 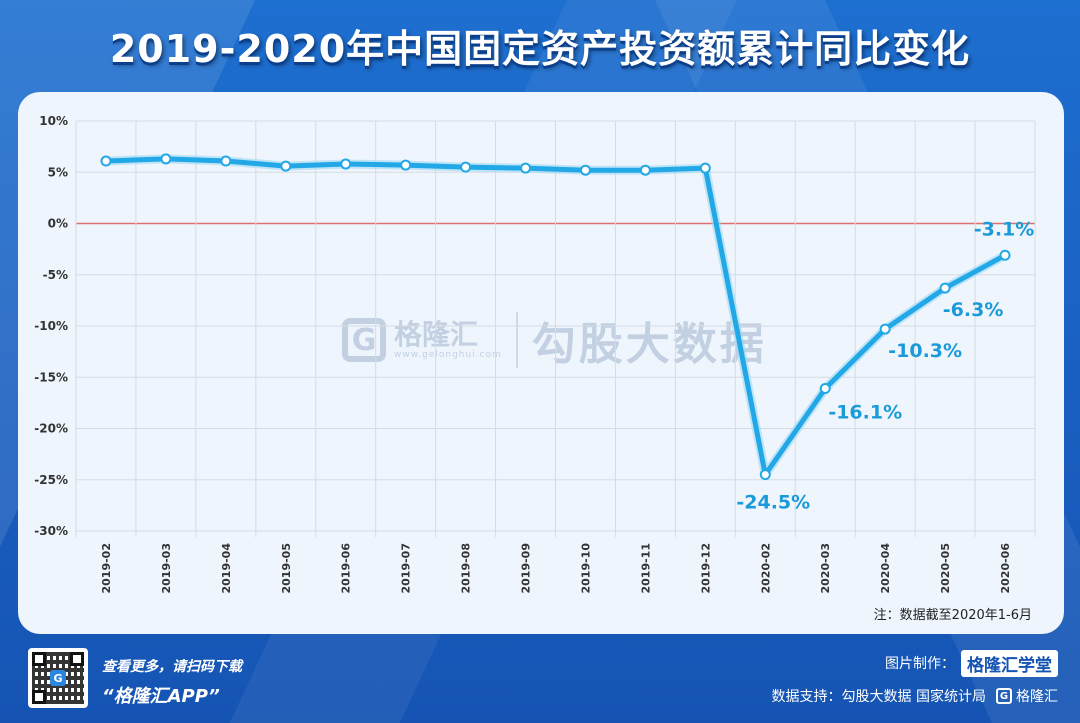 What do you see at coordinates (1005, 568) in the screenshot?
I see `x-tick-label: 2020-06` at bounding box center [1005, 568].